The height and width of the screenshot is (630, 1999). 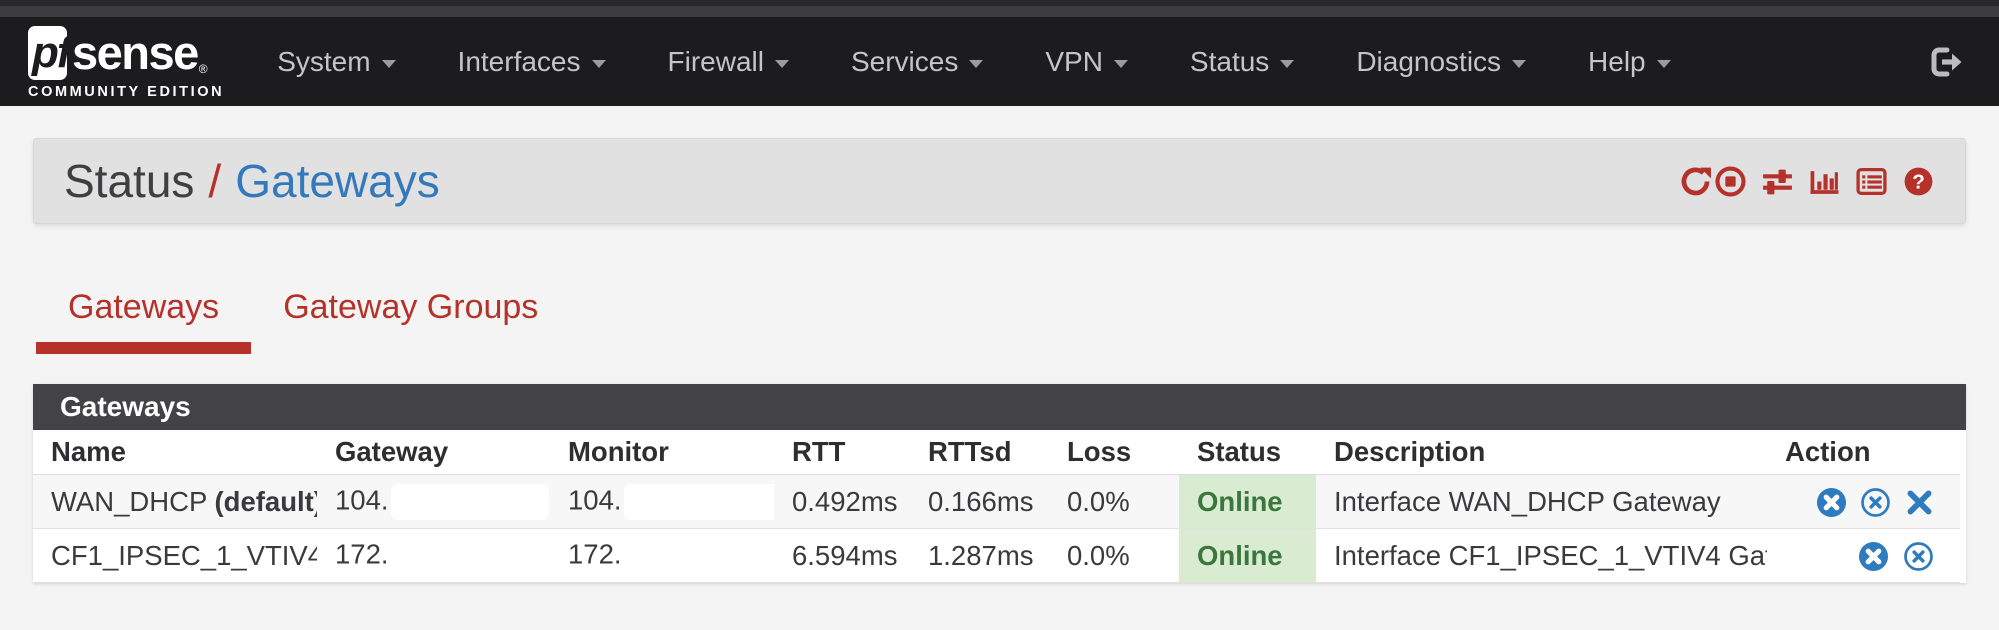 I want to click on col-header-rtt: RTT, so click(x=842, y=452).